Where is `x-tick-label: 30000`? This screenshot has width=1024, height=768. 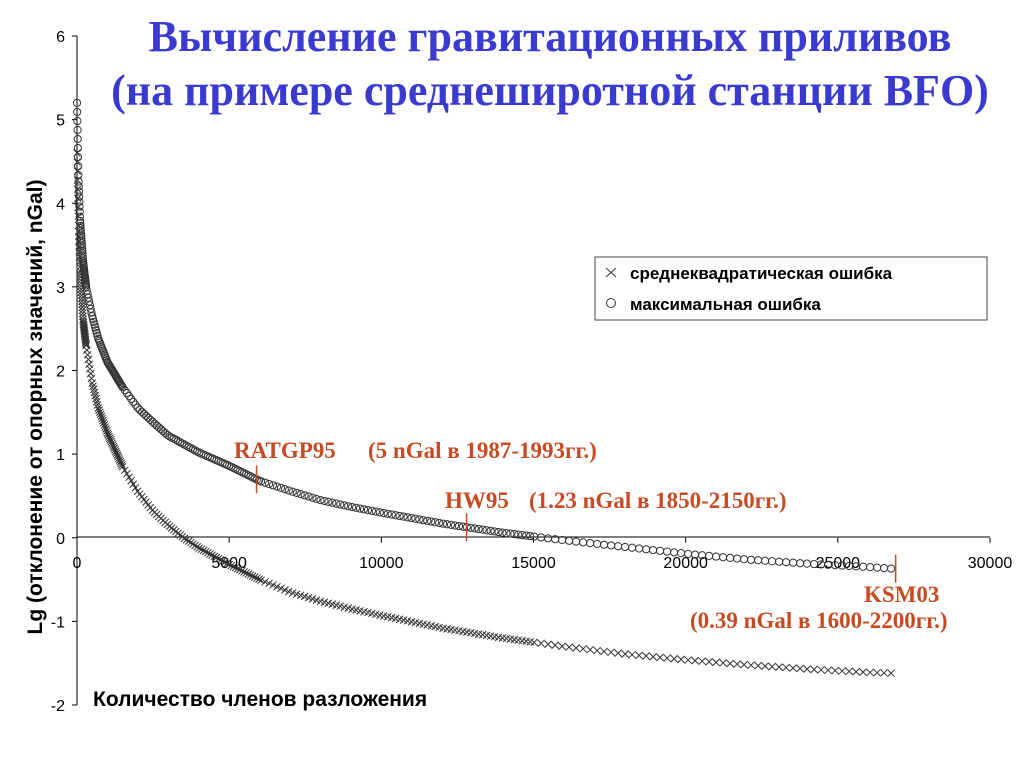 x-tick-label: 30000 is located at coordinates (990, 563).